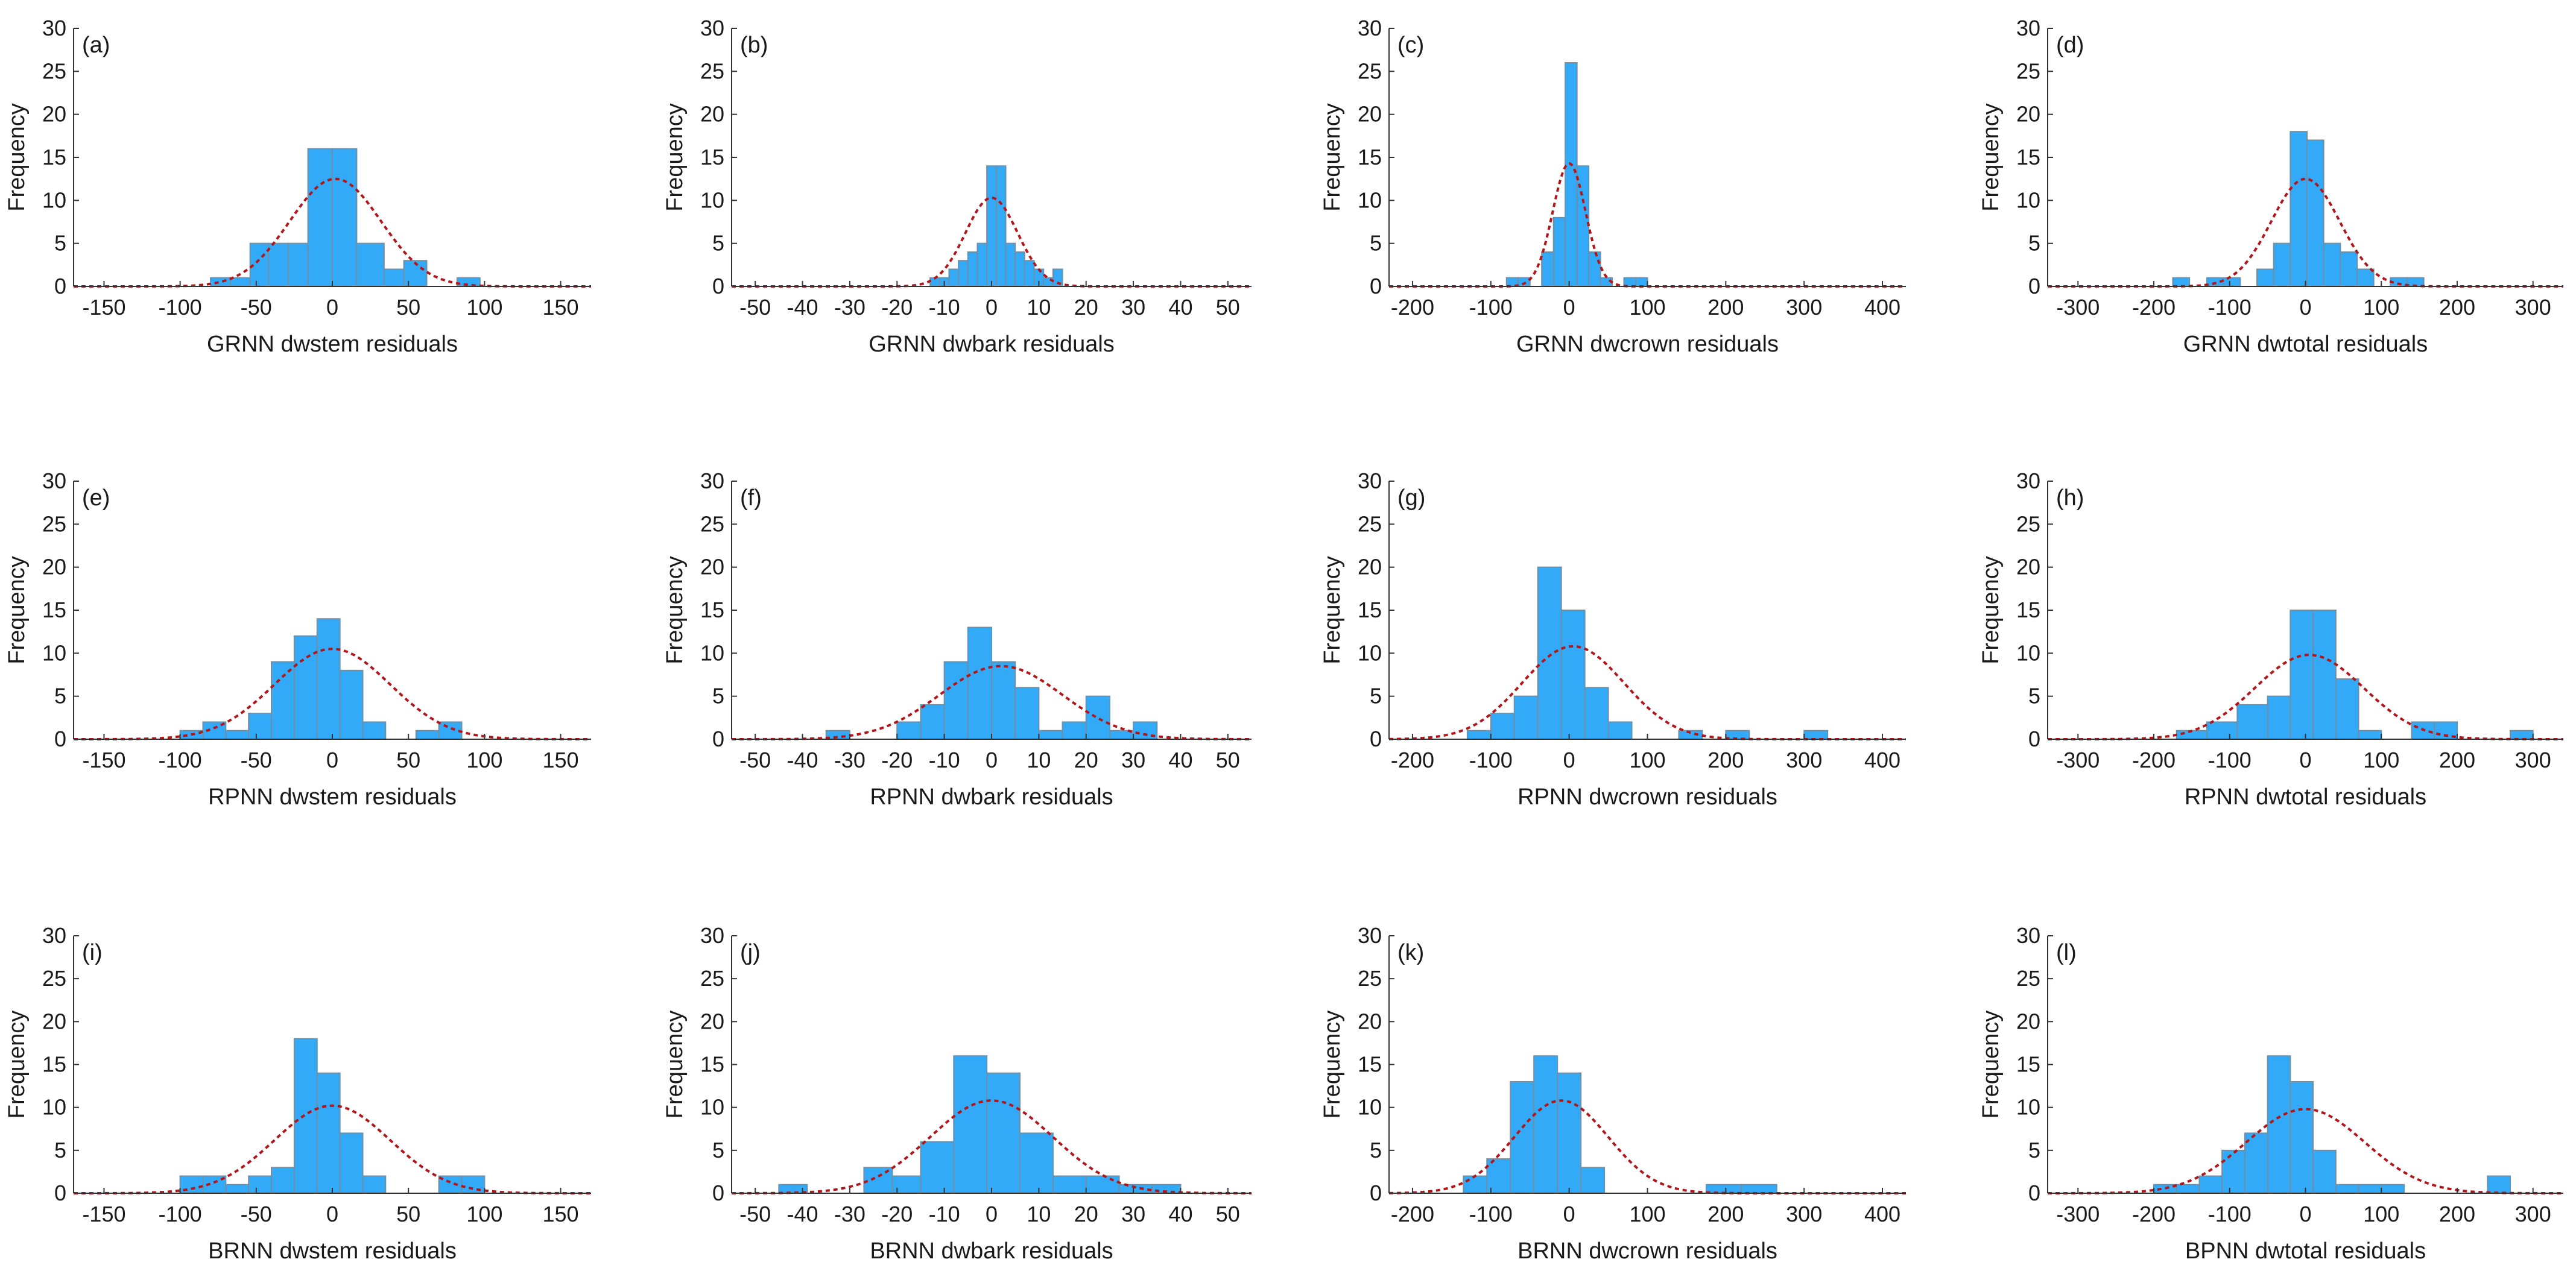 This screenshot has width=2576, height=1268. What do you see at coordinates (991, 797) in the screenshot?
I see `x-axis-title: RPNN dwbark residuals` at bounding box center [991, 797].